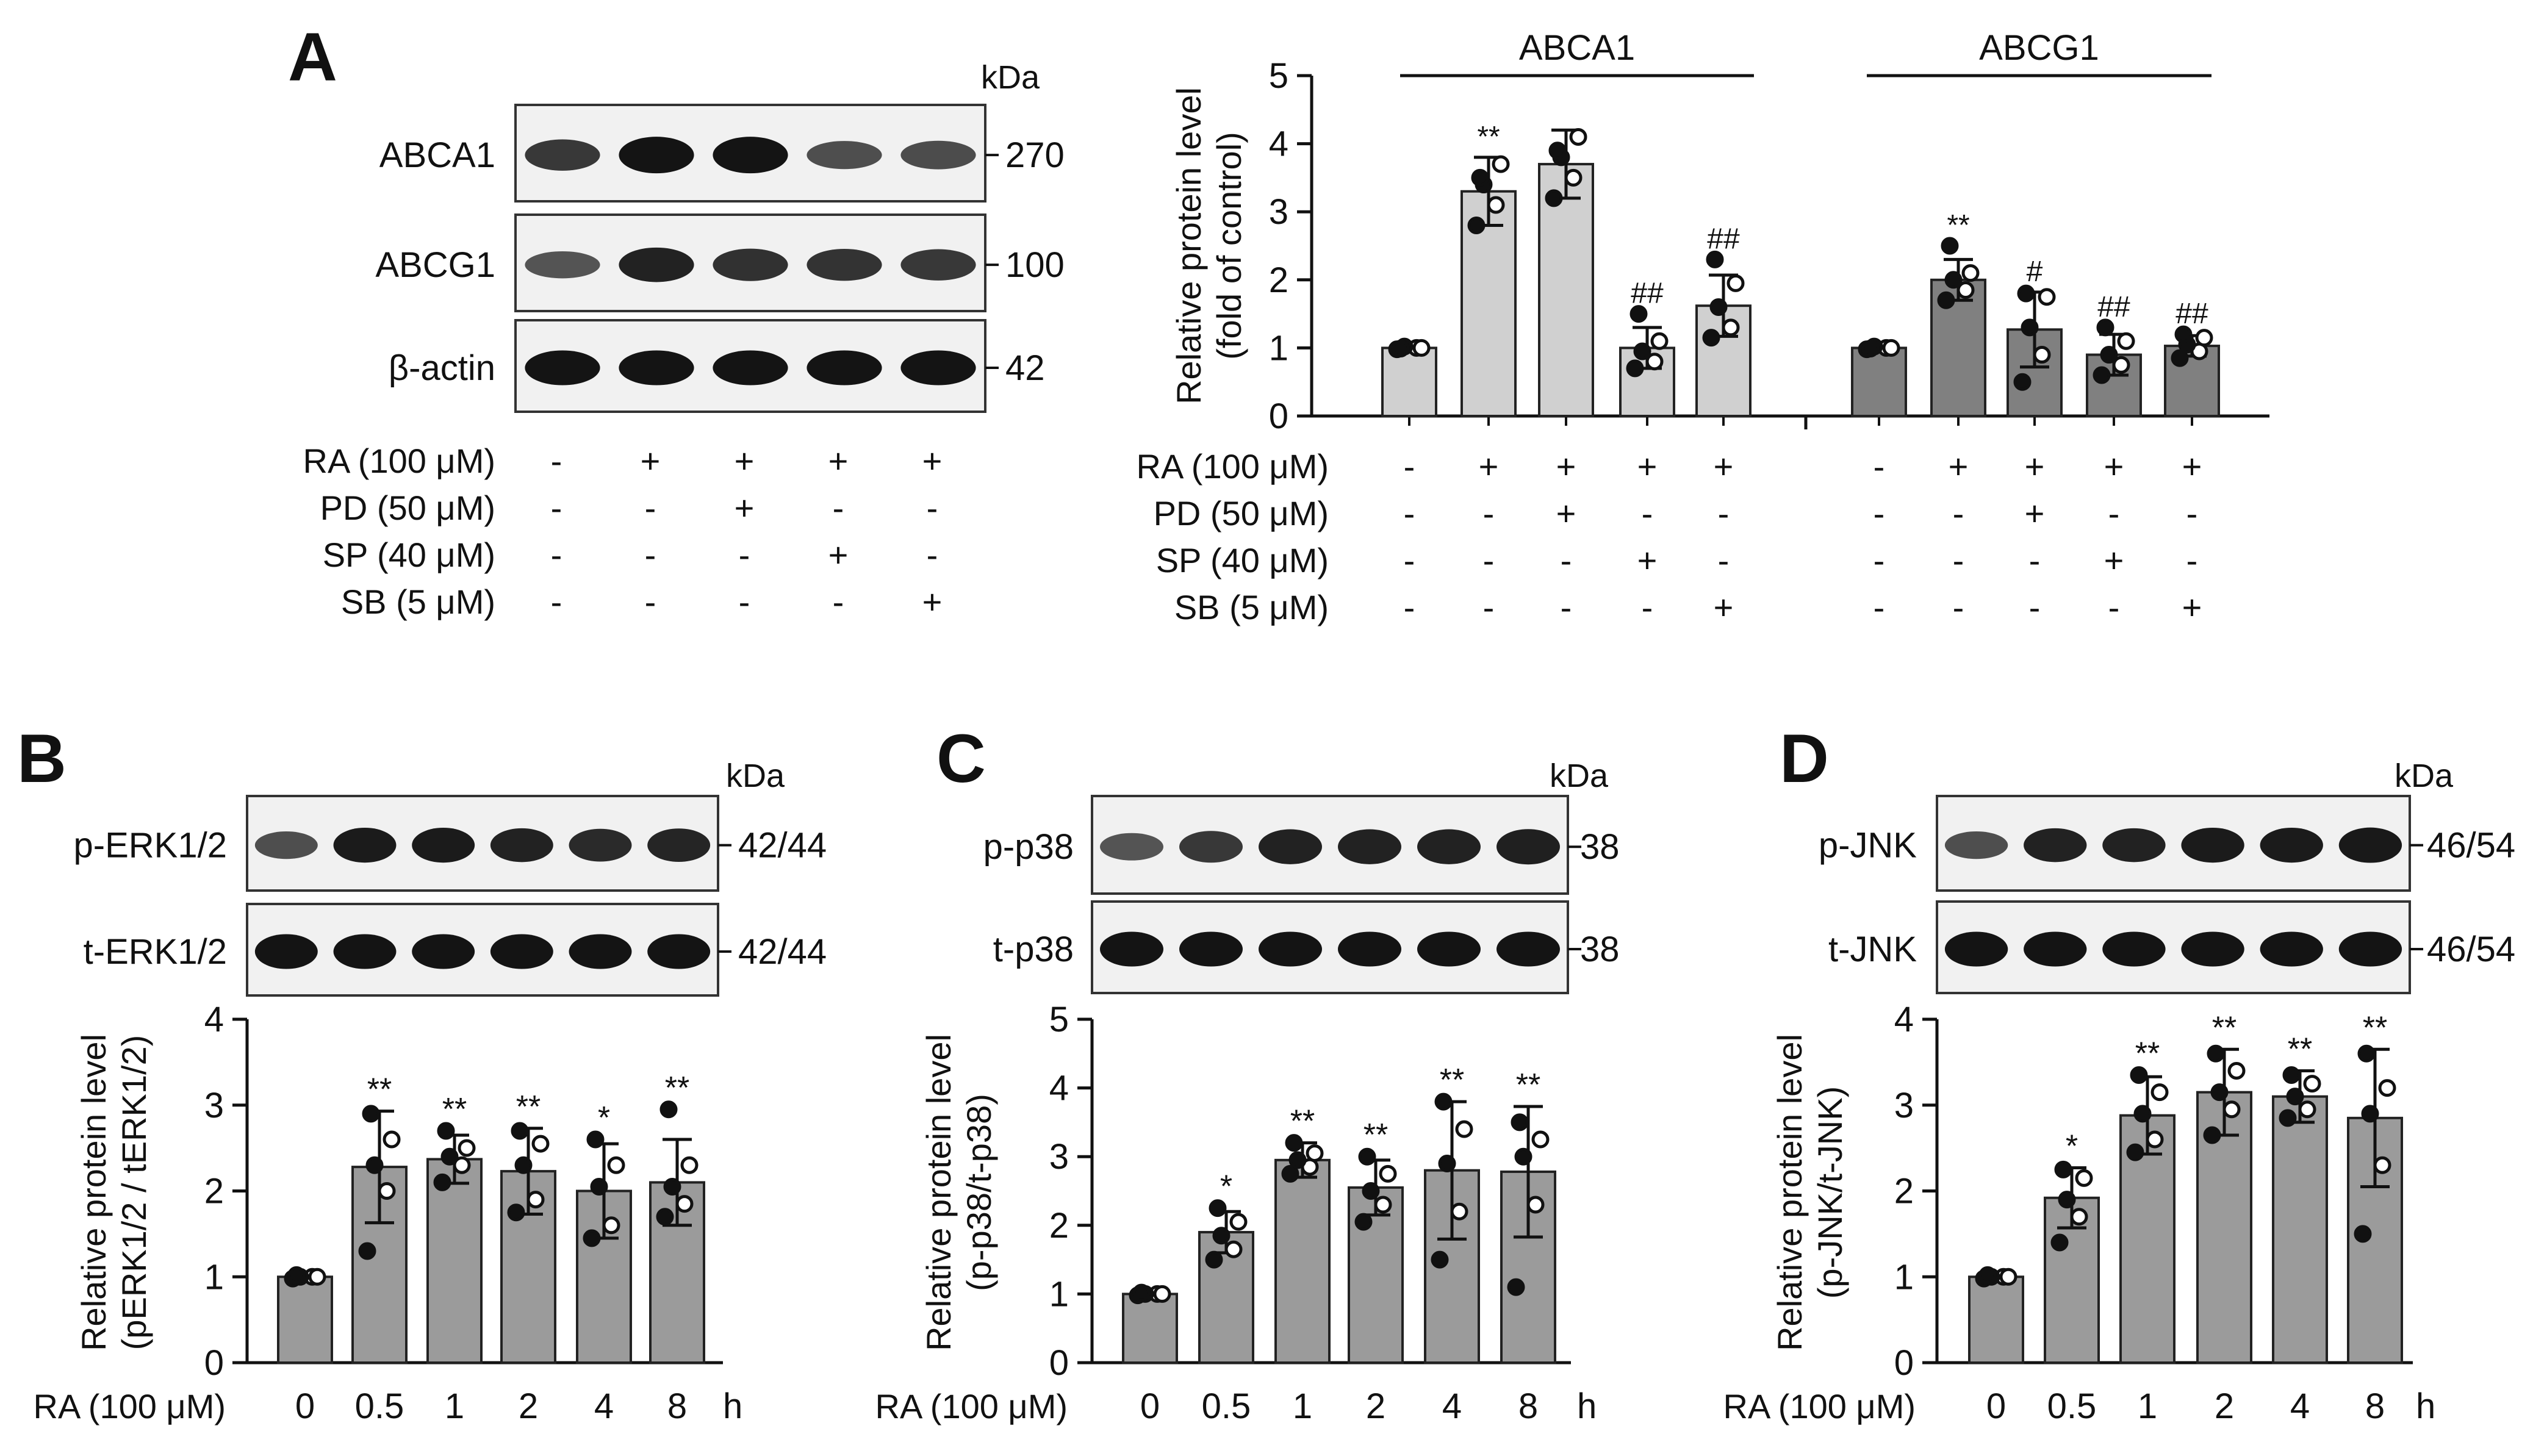  What do you see at coordinates (1059, 1019) in the screenshot?
I see `c-chart-y-tick-label: 5` at bounding box center [1059, 1019].